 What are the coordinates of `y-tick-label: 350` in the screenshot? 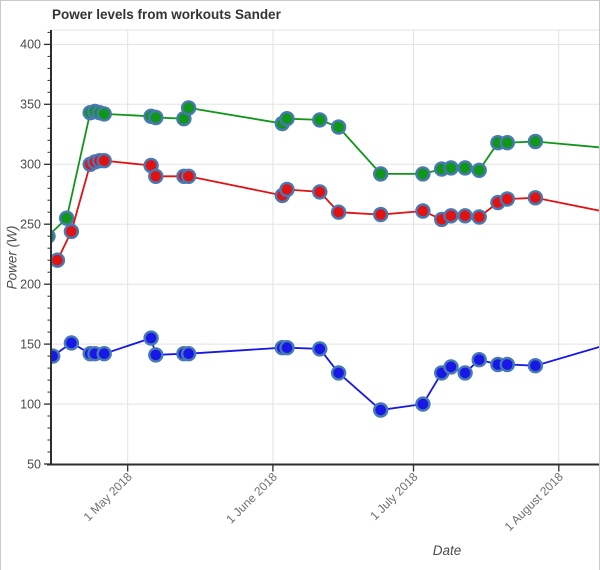 It's located at (30, 105).